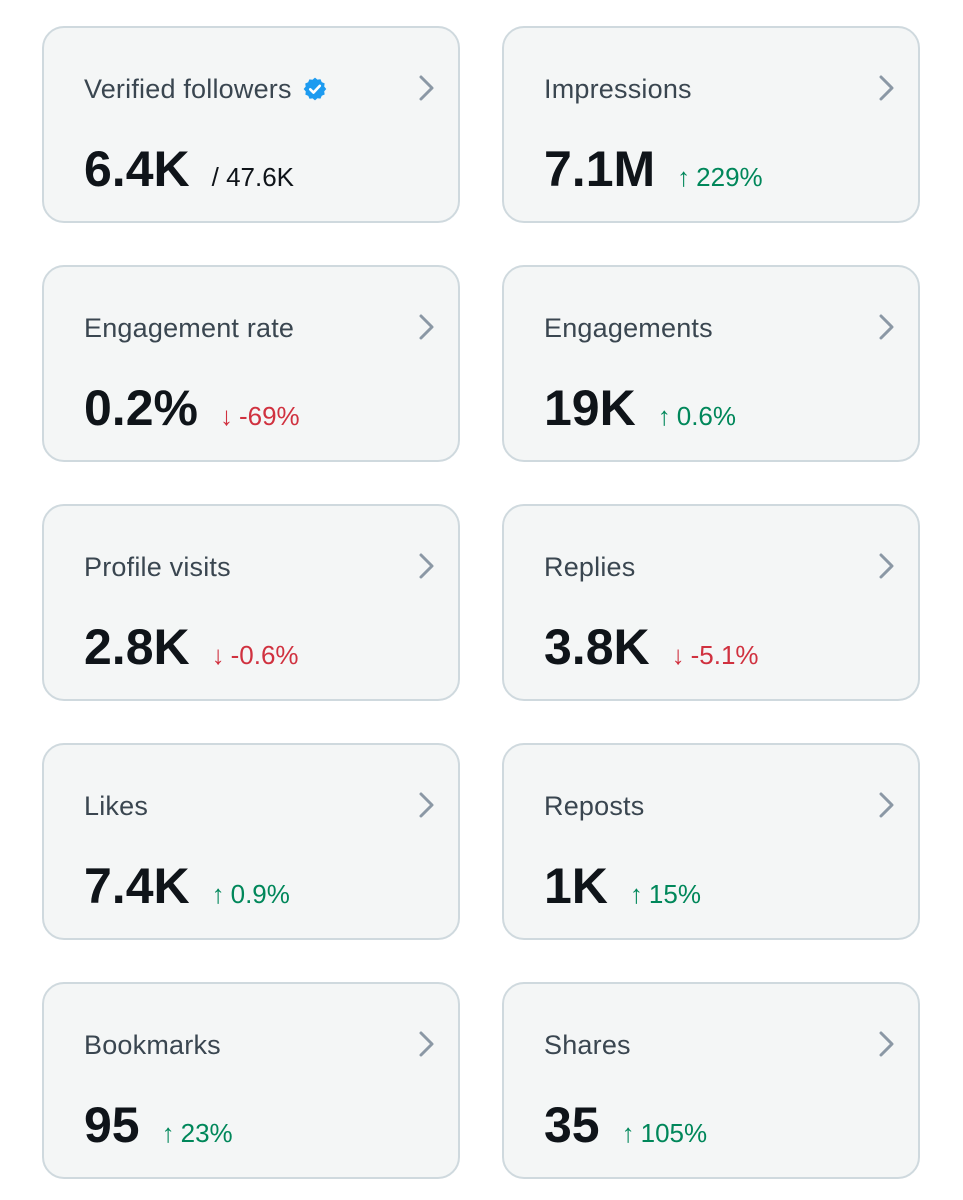  What do you see at coordinates (674, 894) in the screenshot?
I see `metric-change-value: 15%` at bounding box center [674, 894].